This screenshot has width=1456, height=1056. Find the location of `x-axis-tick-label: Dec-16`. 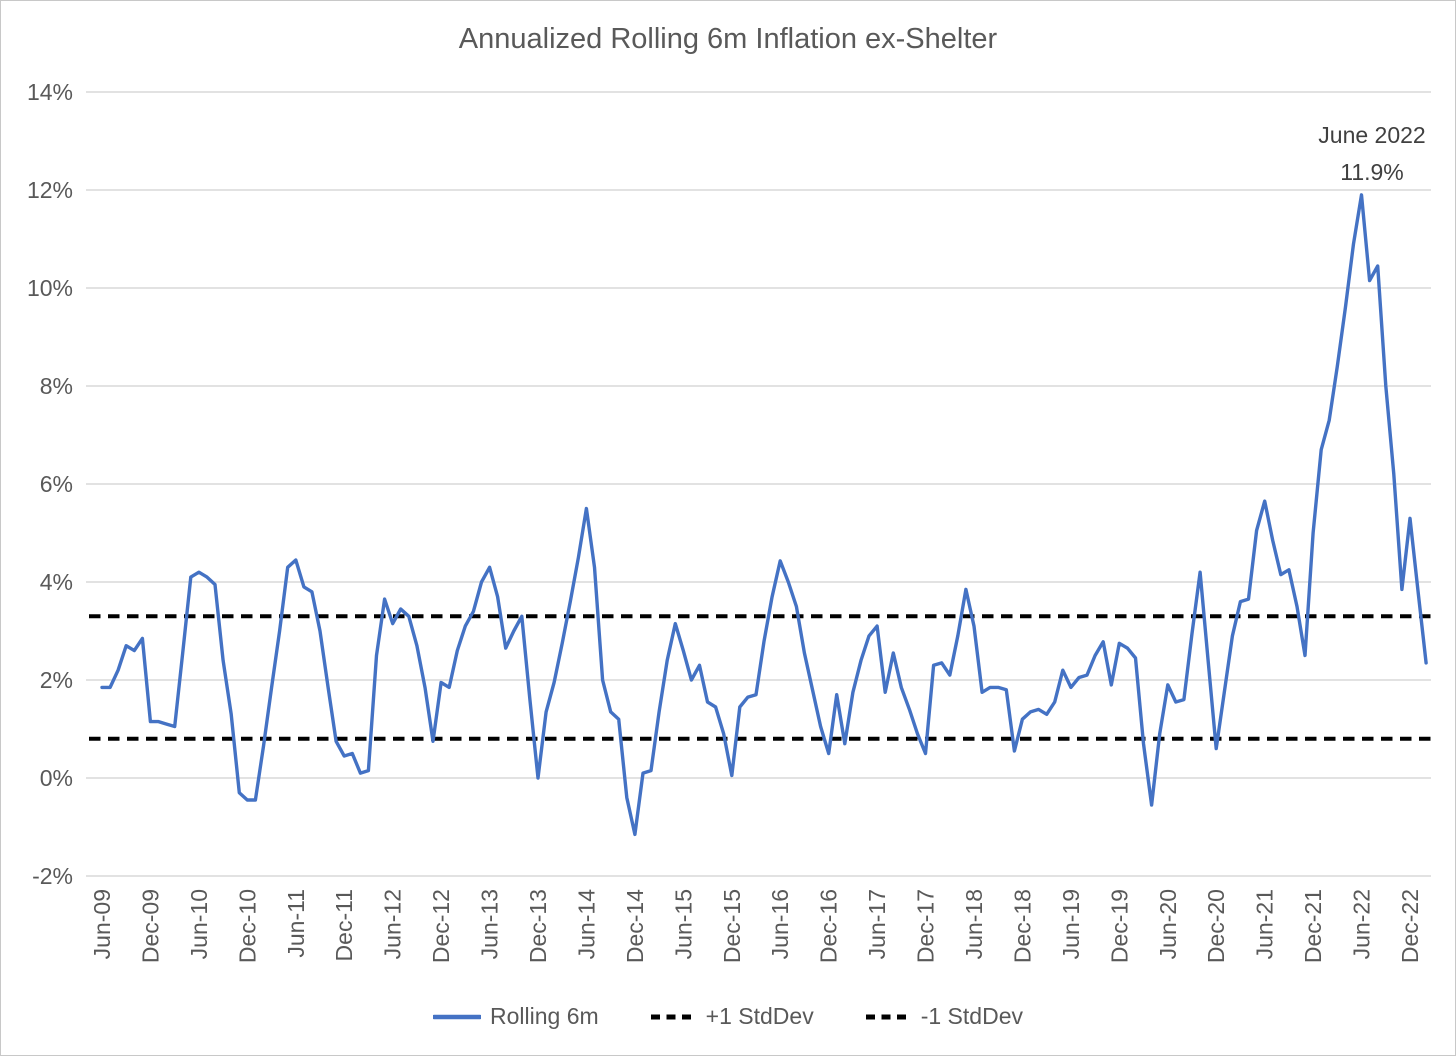

x-axis-tick-label: Dec-16 is located at coordinates (829, 926).